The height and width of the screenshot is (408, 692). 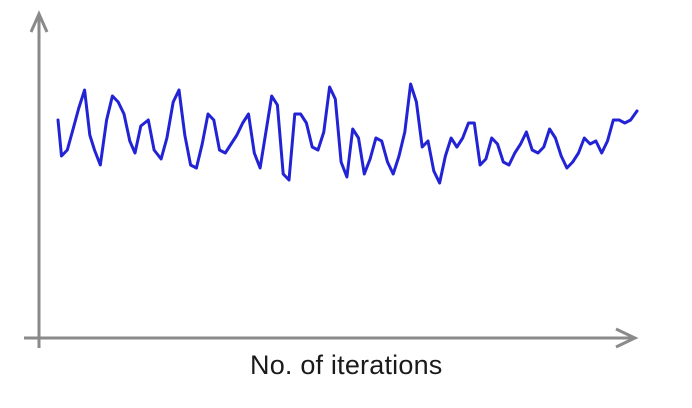 What do you see at coordinates (627, 338) in the screenshot?
I see `x-axis-arrowhead` at bounding box center [627, 338].